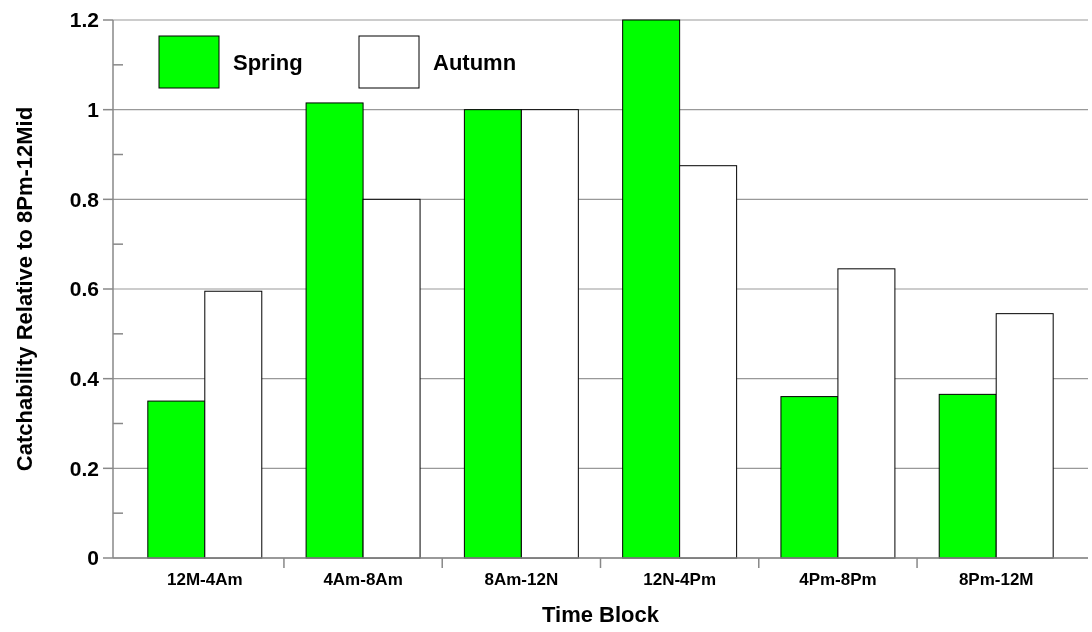 This screenshot has width=1092, height=632. Describe the element at coordinates (93, 110) in the screenshot. I see `y-tick-label: 1` at that location.